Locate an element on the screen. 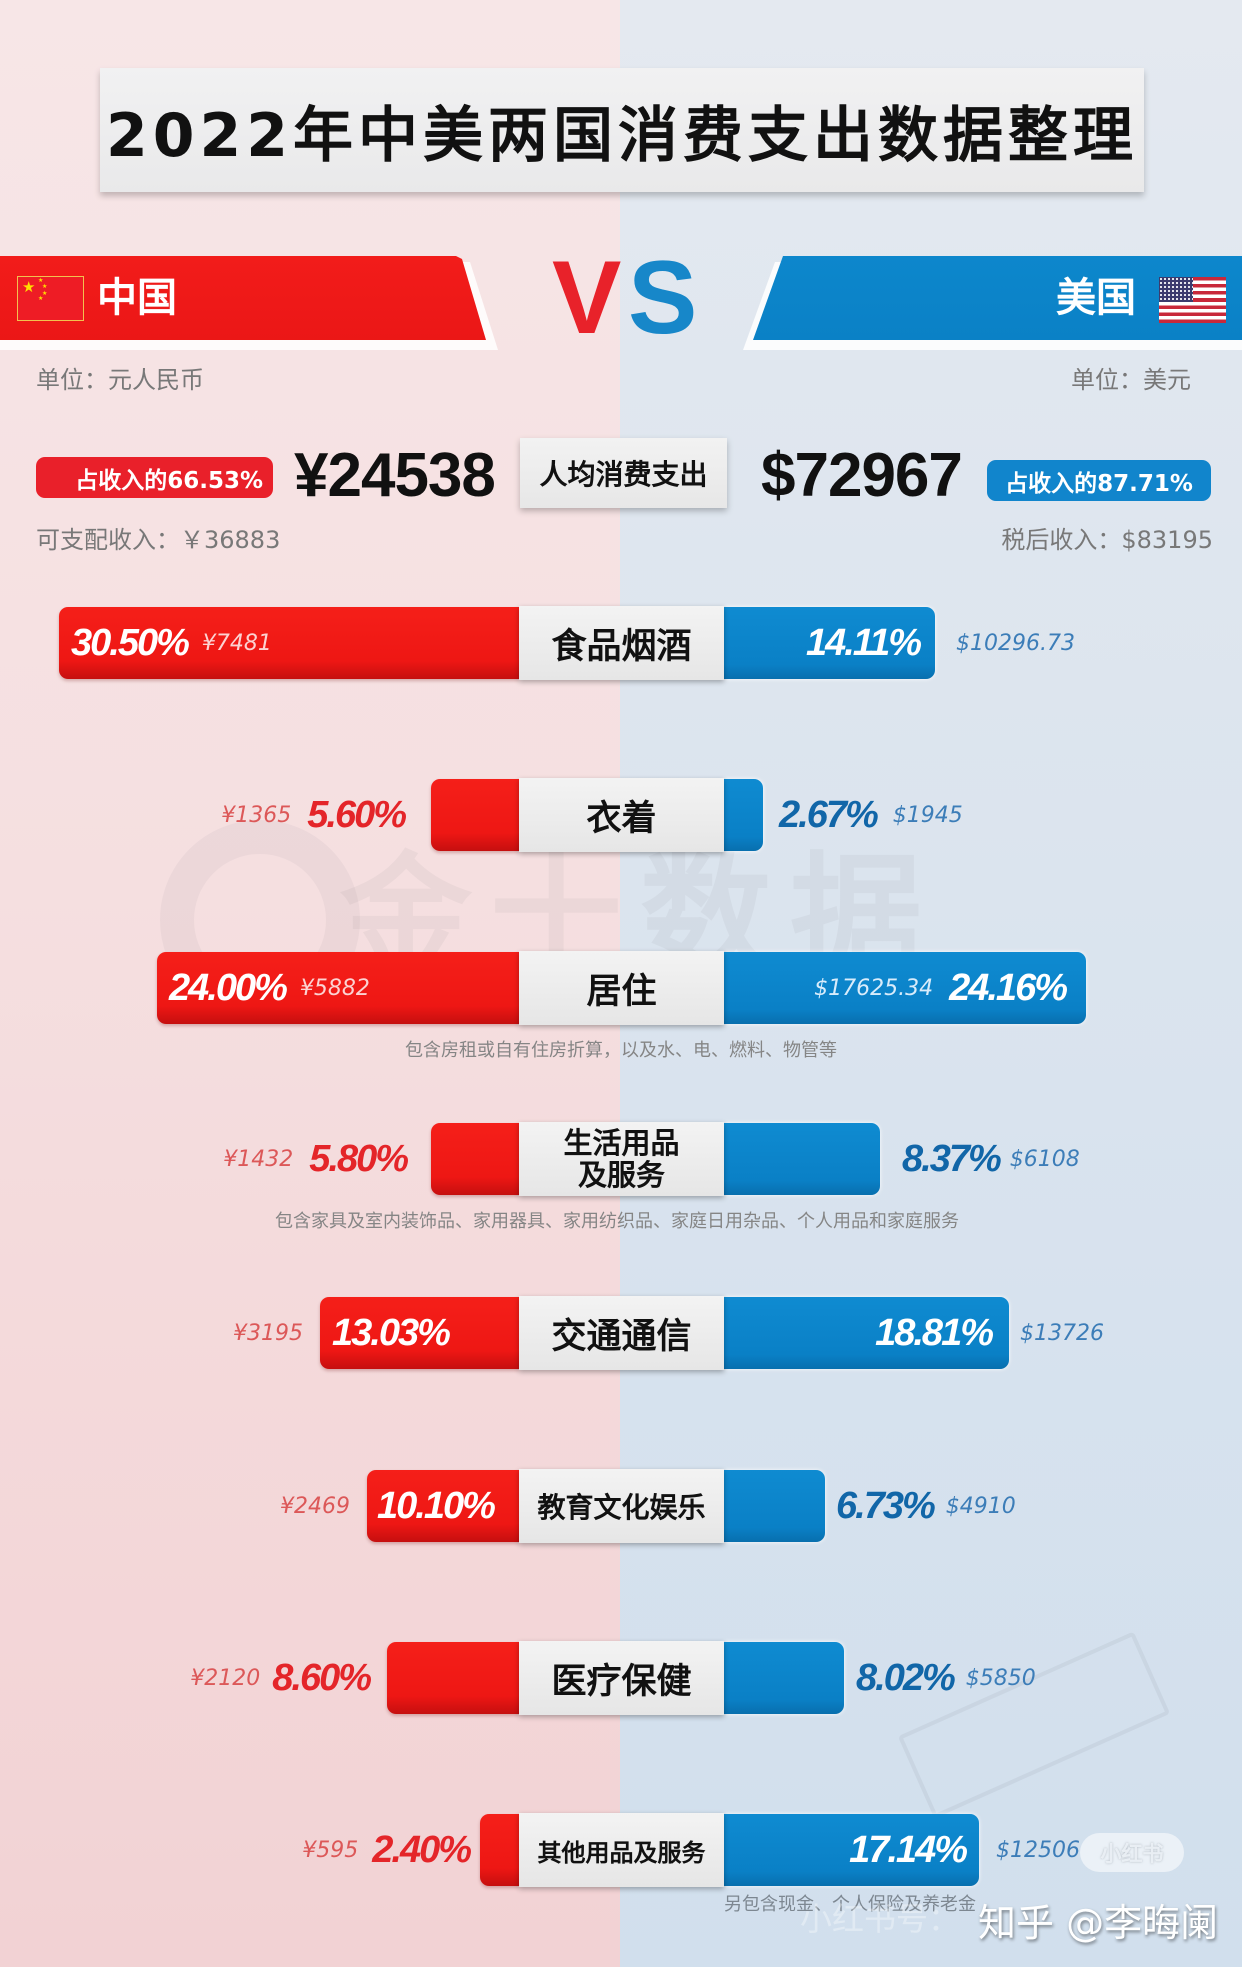 The height and width of the screenshot is (1967, 1242). china-per-capita-spending: ¥24538 is located at coordinates (395, 475).